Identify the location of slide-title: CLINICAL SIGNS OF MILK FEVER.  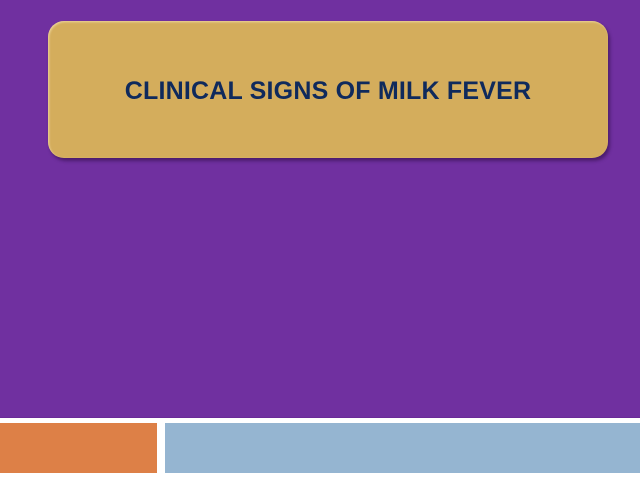
(328, 91).